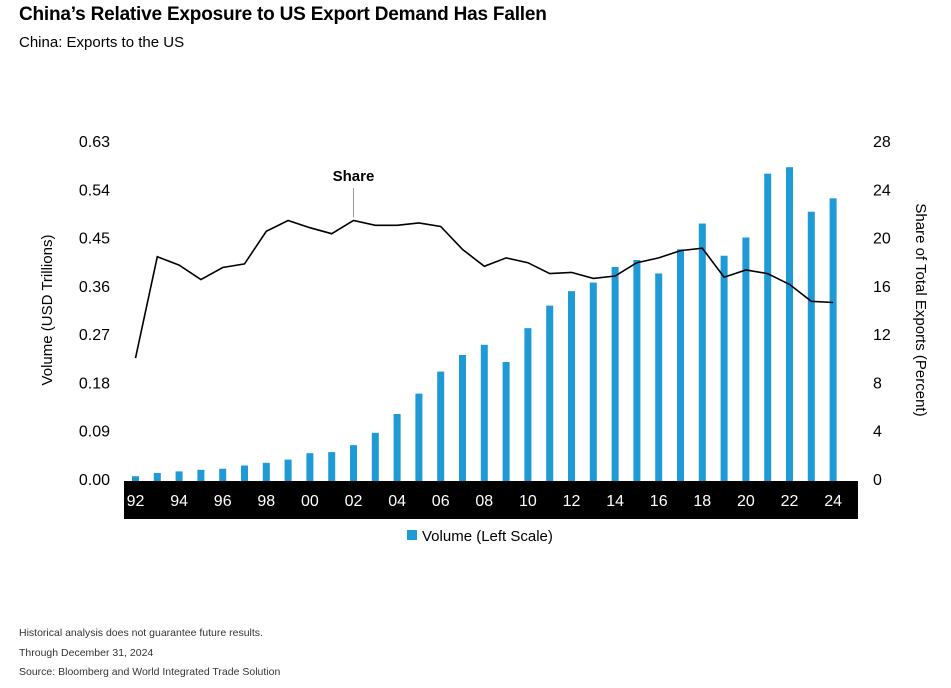 This screenshot has height=688, width=951. What do you see at coordinates (354, 501) in the screenshot?
I see `x-tick-label: 02` at bounding box center [354, 501].